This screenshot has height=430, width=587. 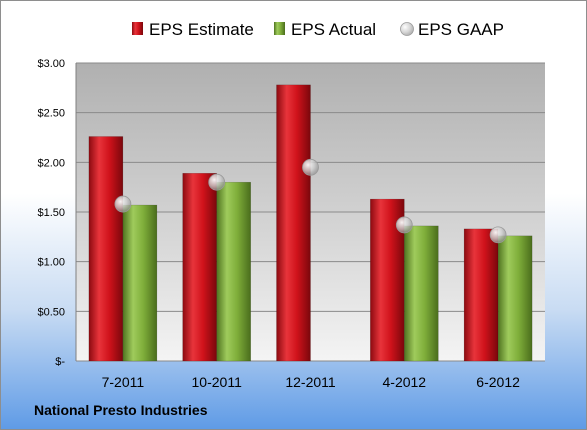 I want to click on y-tick-label: $2.50, so click(x=51, y=114).